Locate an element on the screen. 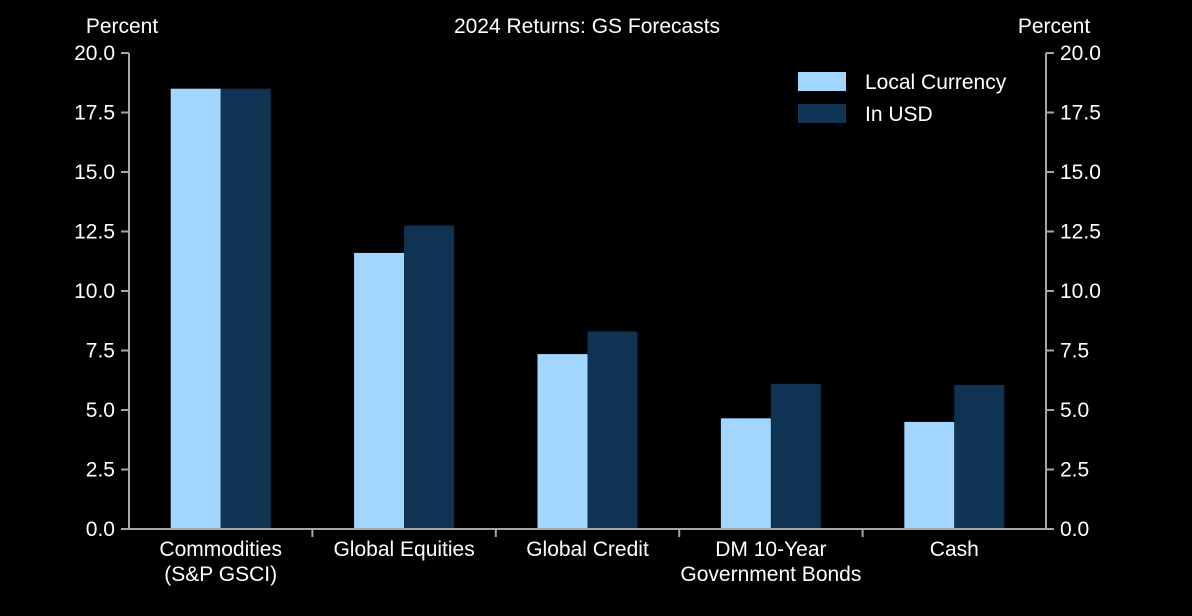 The height and width of the screenshot is (616, 1192). x-tick-label-line: Global Equities is located at coordinates (403, 549).